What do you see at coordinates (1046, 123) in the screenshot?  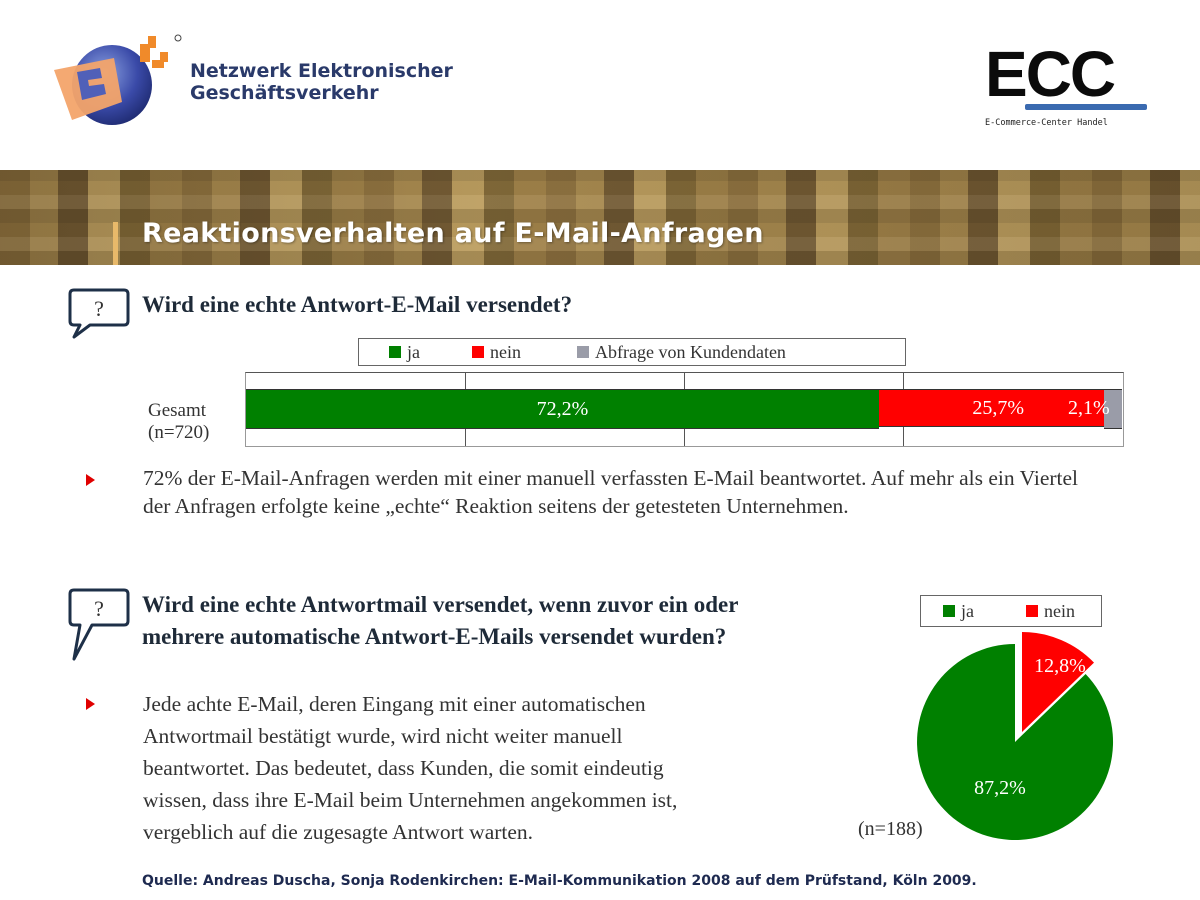 I see `ecc-logo-subtitle: E-Commerce-Center Handel` at bounding box center [1046, 123].